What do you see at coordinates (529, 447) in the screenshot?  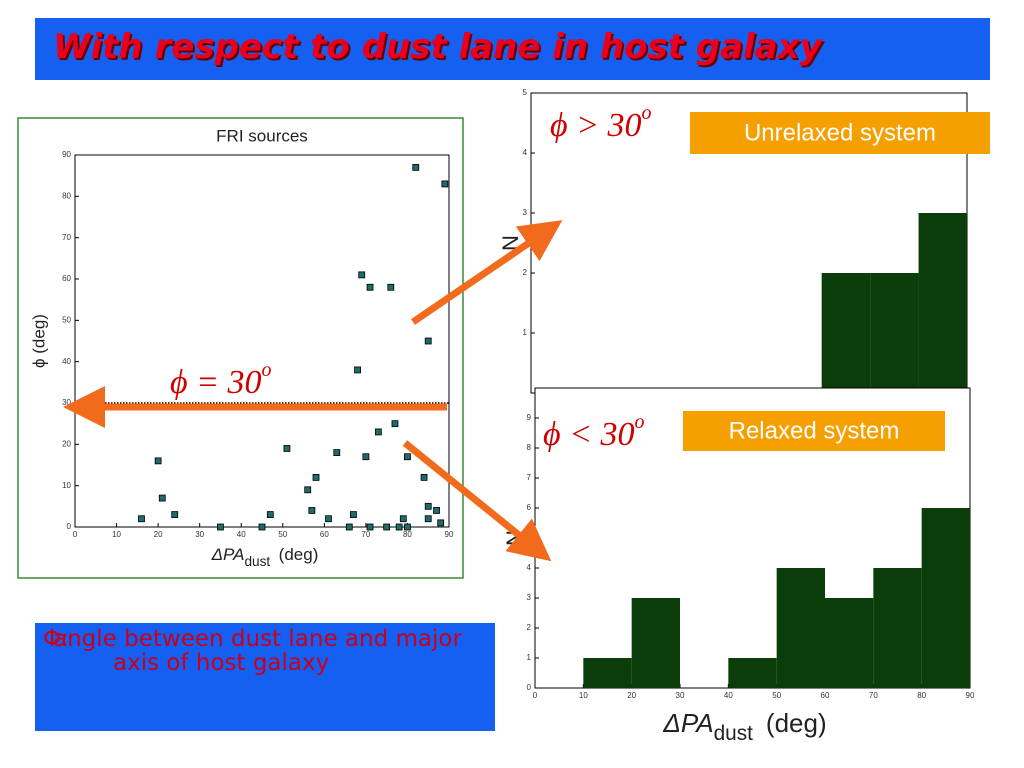 I see `y-tick-label: 8` at bounding box center [529, 447].